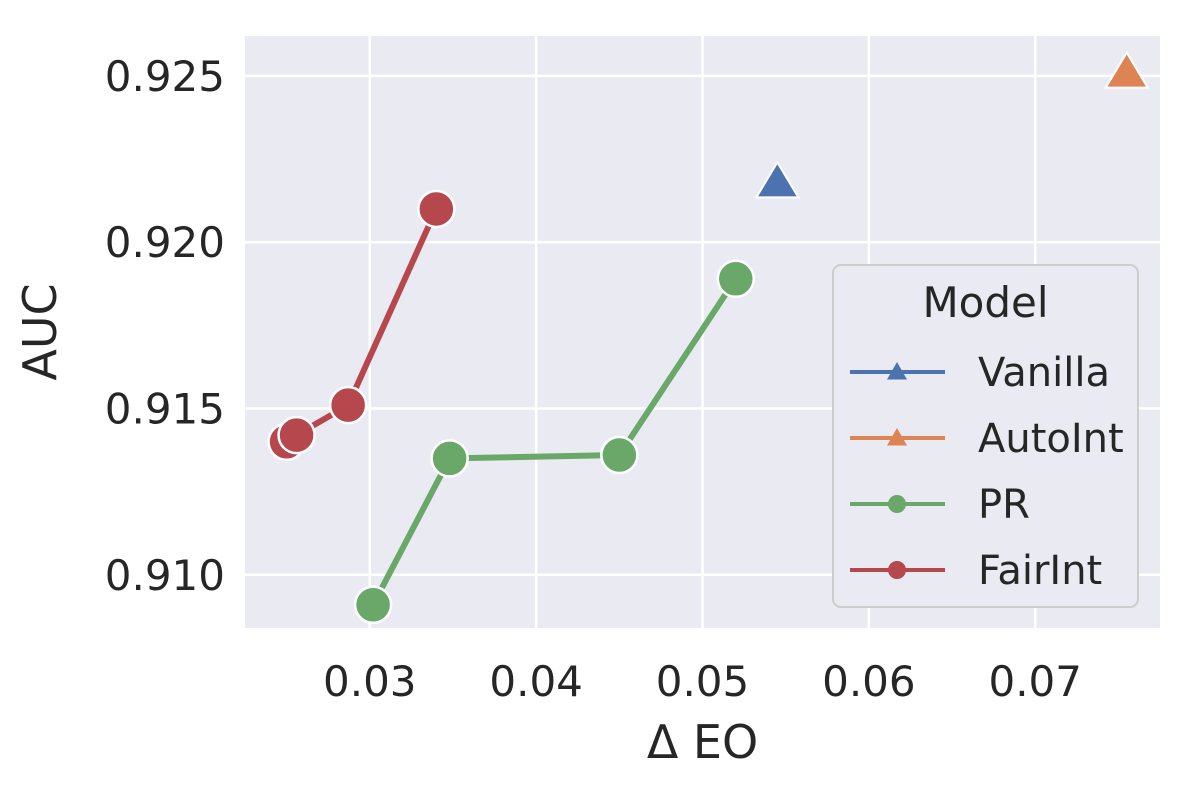 This screenshot has height=788, width=1196. Describe the element at coordinates (897, 570) in the screenshot. I see `legend-marker-fairint` at that location.